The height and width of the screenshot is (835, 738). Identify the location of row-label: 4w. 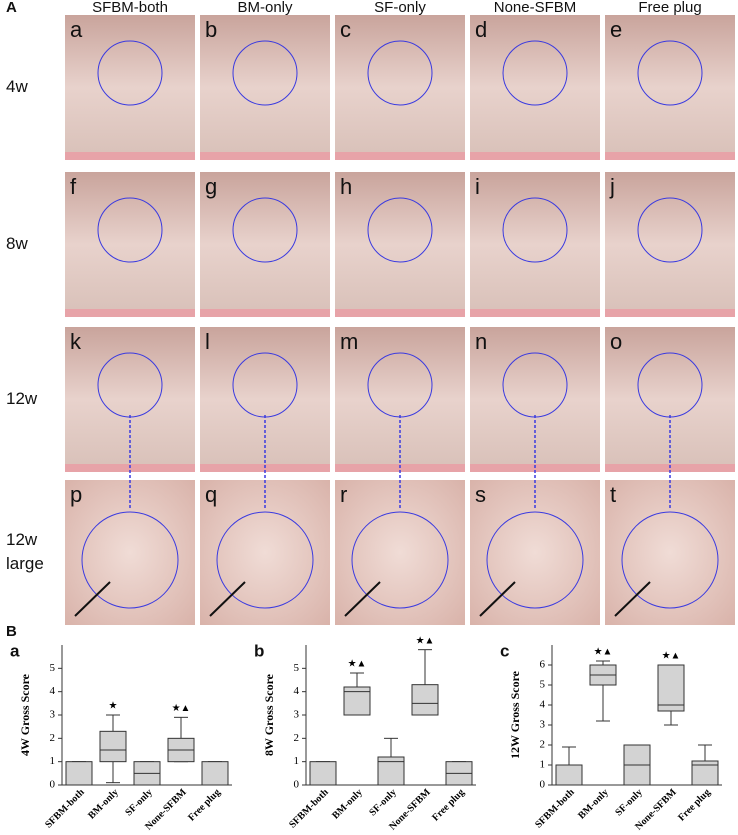
(17, 86).